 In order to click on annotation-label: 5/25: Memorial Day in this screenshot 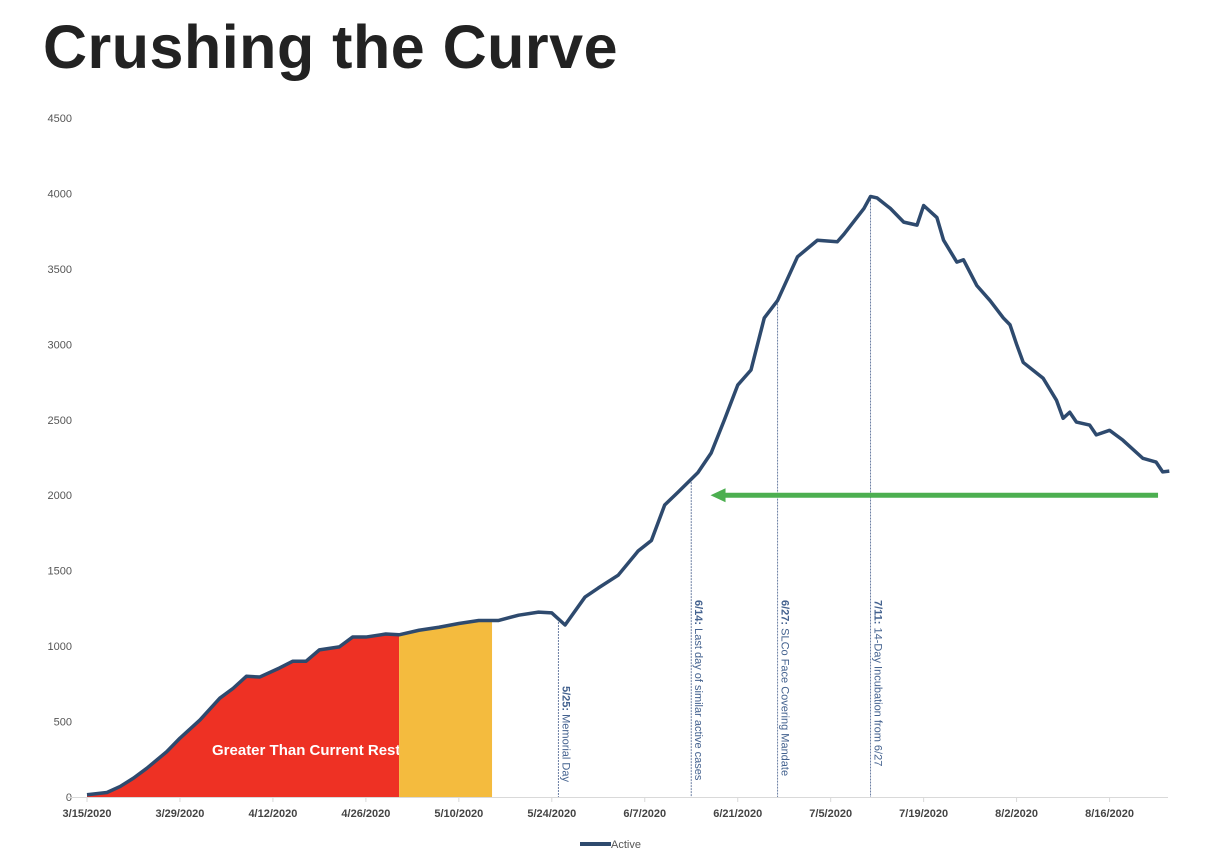, I will do `click(565, 734)`.